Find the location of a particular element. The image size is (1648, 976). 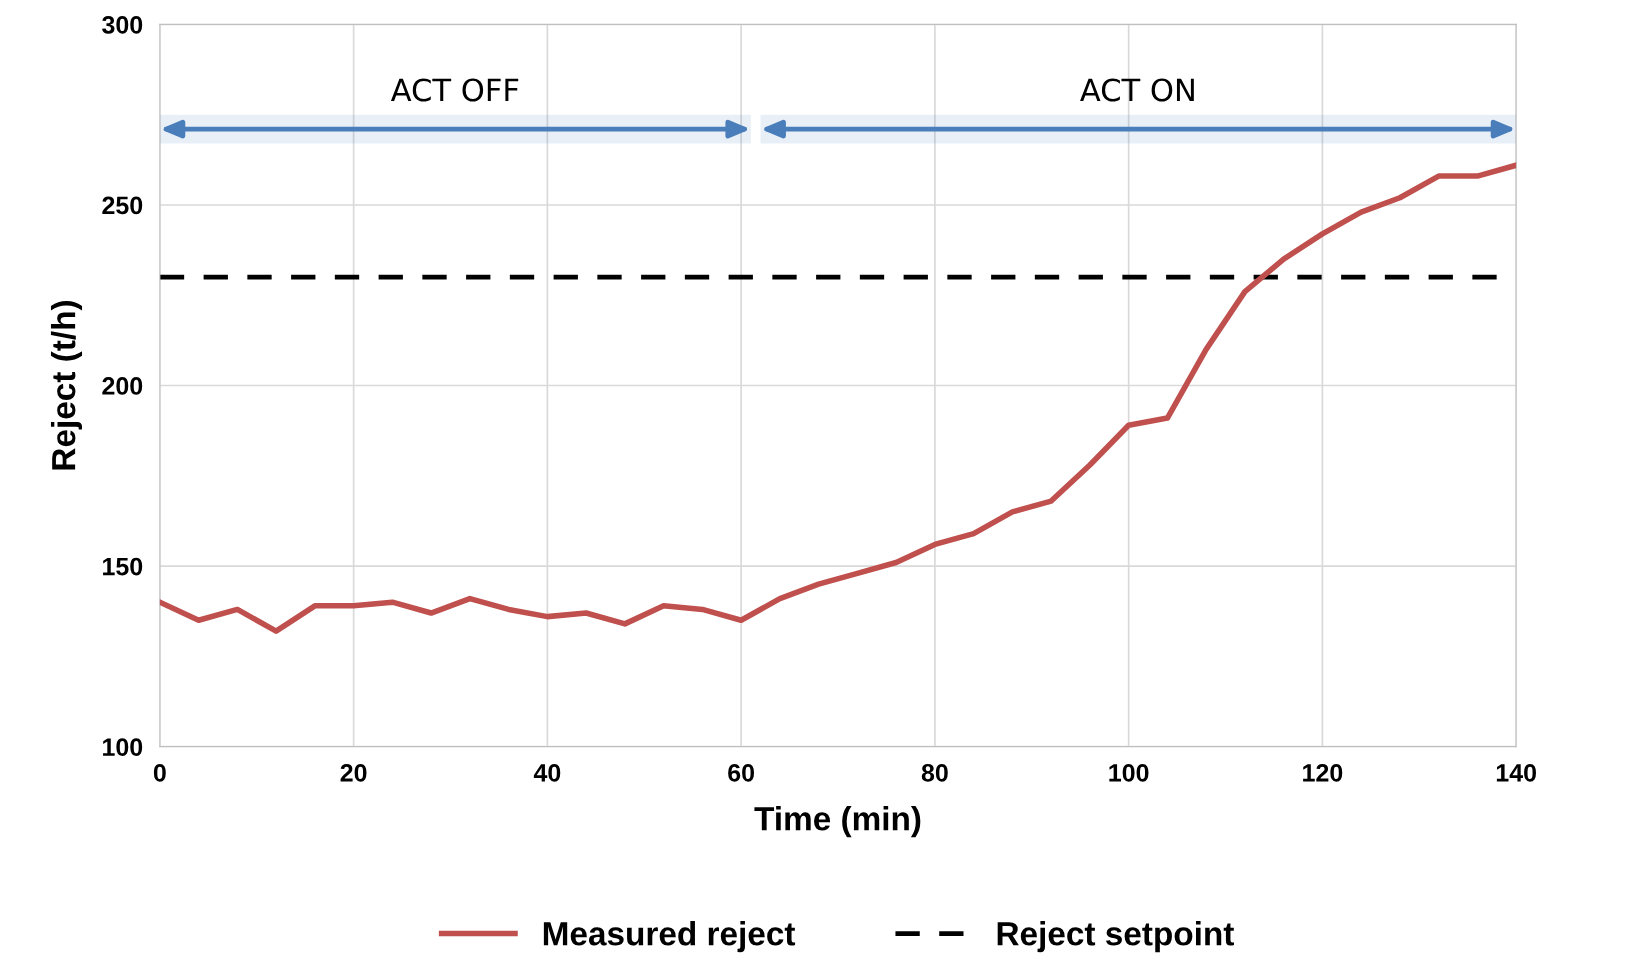

band-label: ACT OFF is located at coordinates (454, 90).